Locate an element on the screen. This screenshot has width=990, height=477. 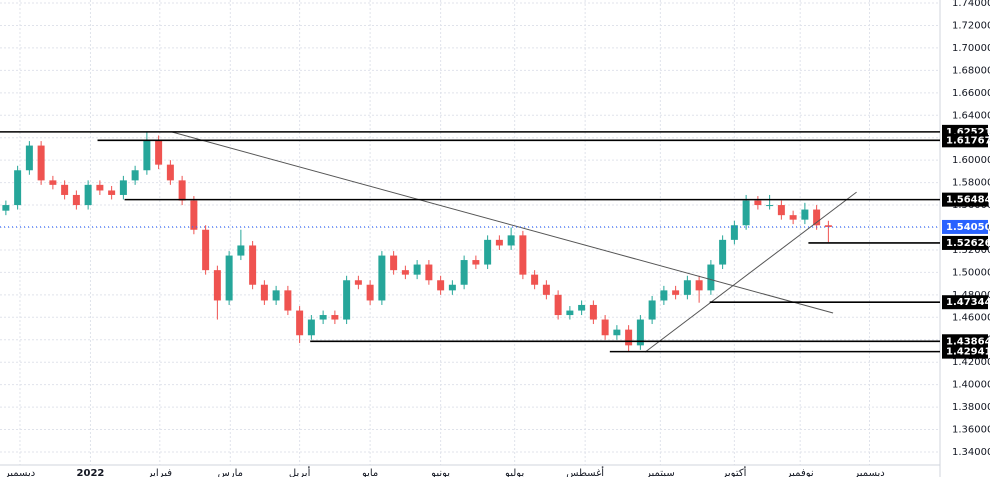
y-tick-label: 1.52000 is located at coordinates (971, 250).